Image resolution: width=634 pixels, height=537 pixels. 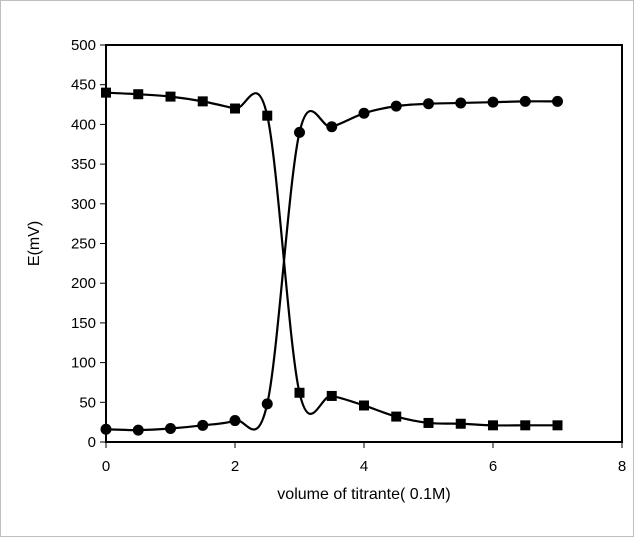 I want to click on y-tick-label: 300, so click(x=83, y=204).